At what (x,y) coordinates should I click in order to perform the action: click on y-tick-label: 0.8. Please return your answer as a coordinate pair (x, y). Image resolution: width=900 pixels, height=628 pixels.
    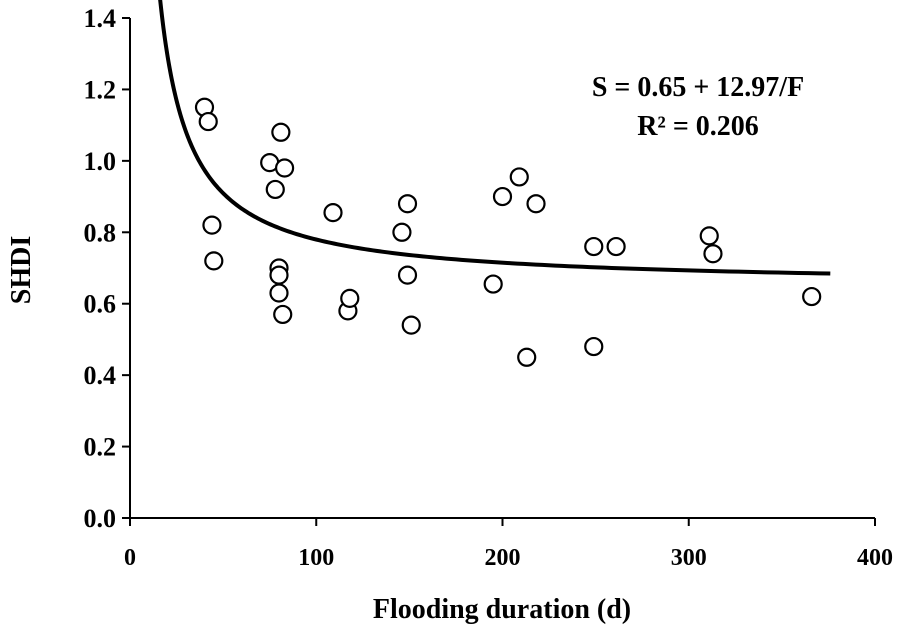
    Looking at the image, I should click on (100, 232).